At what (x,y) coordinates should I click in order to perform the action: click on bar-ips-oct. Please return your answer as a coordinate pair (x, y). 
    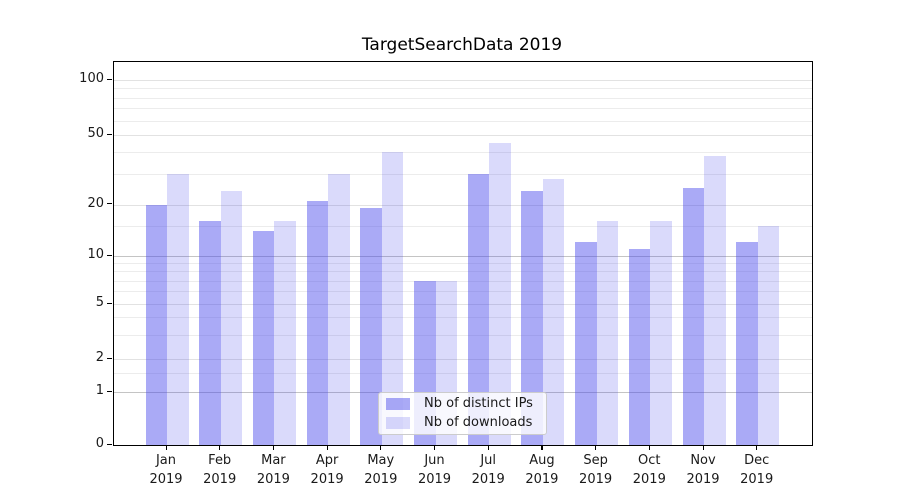
    Looking at the image, I should click on (639, 346).